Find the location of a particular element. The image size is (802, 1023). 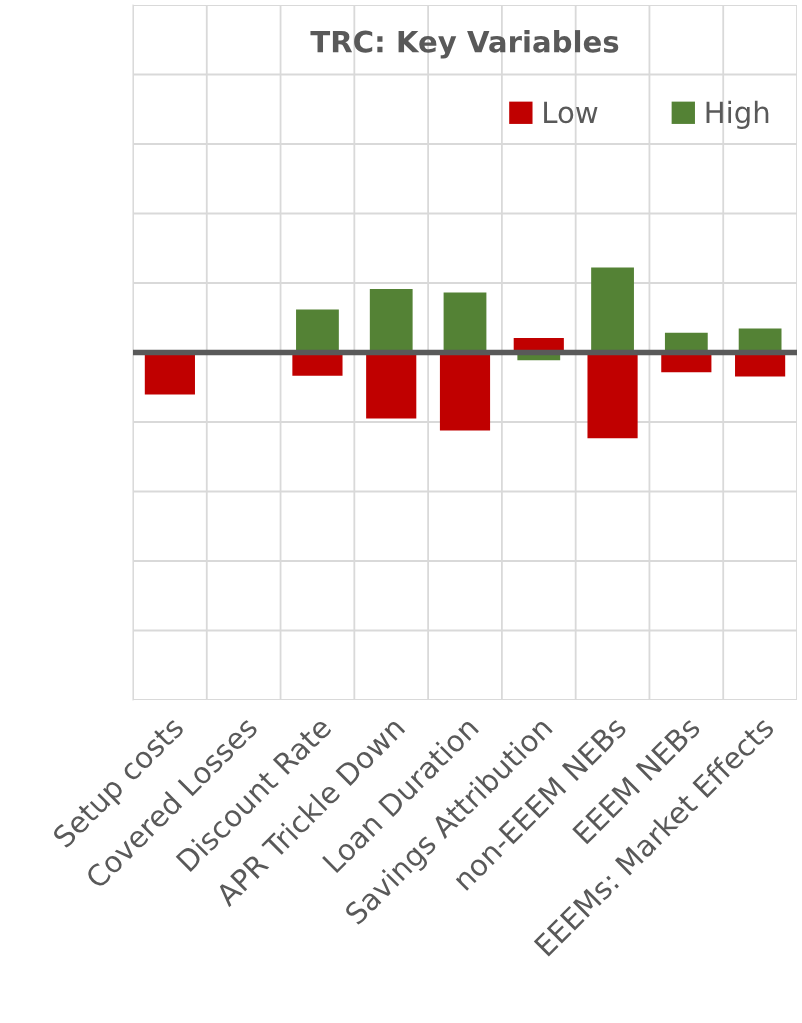

chart-title: TRC: Key Variables is located at coordinates (464, 44).